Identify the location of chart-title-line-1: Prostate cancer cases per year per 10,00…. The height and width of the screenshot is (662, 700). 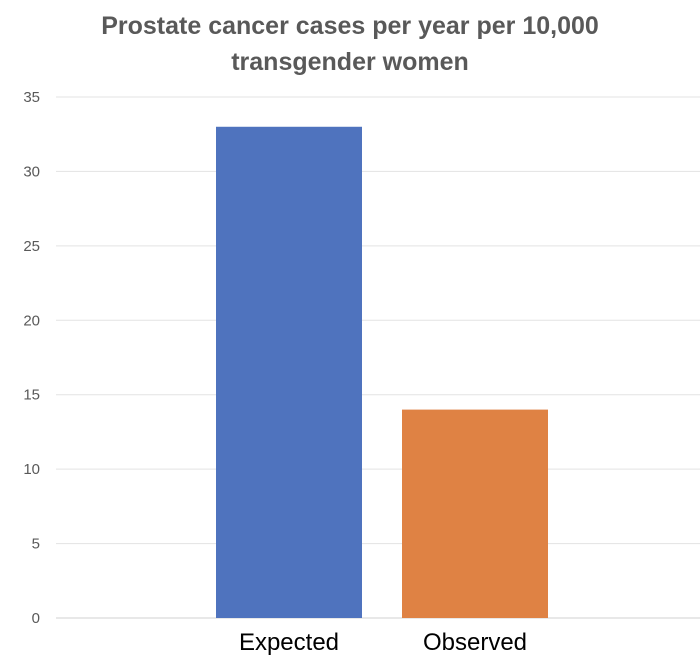
(350, 26).